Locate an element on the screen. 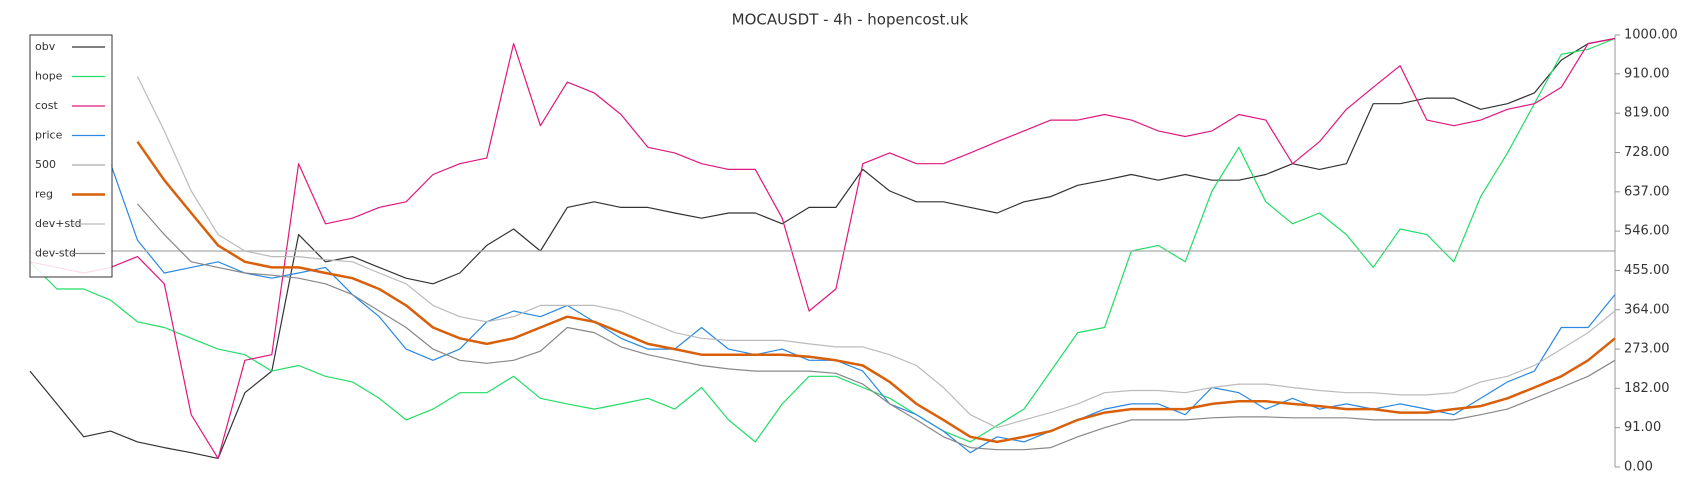 The height and width of the screenshot is (500, 1700). y-tick-label: 819.00 is located at coordinates (1647, 113).